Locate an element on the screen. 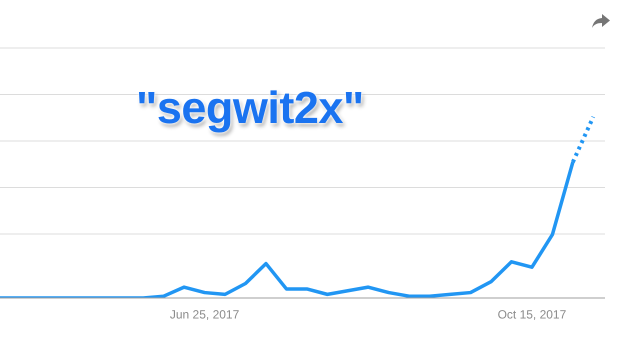  x-tick-label: Jun 25, 2017 is located at coordinates (205, 315).